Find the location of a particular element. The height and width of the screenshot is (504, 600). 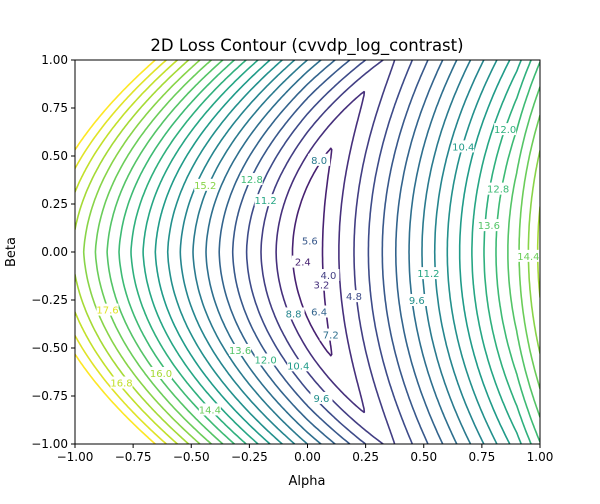

y-axis-label: Beta is located at coordinates (11, 252).